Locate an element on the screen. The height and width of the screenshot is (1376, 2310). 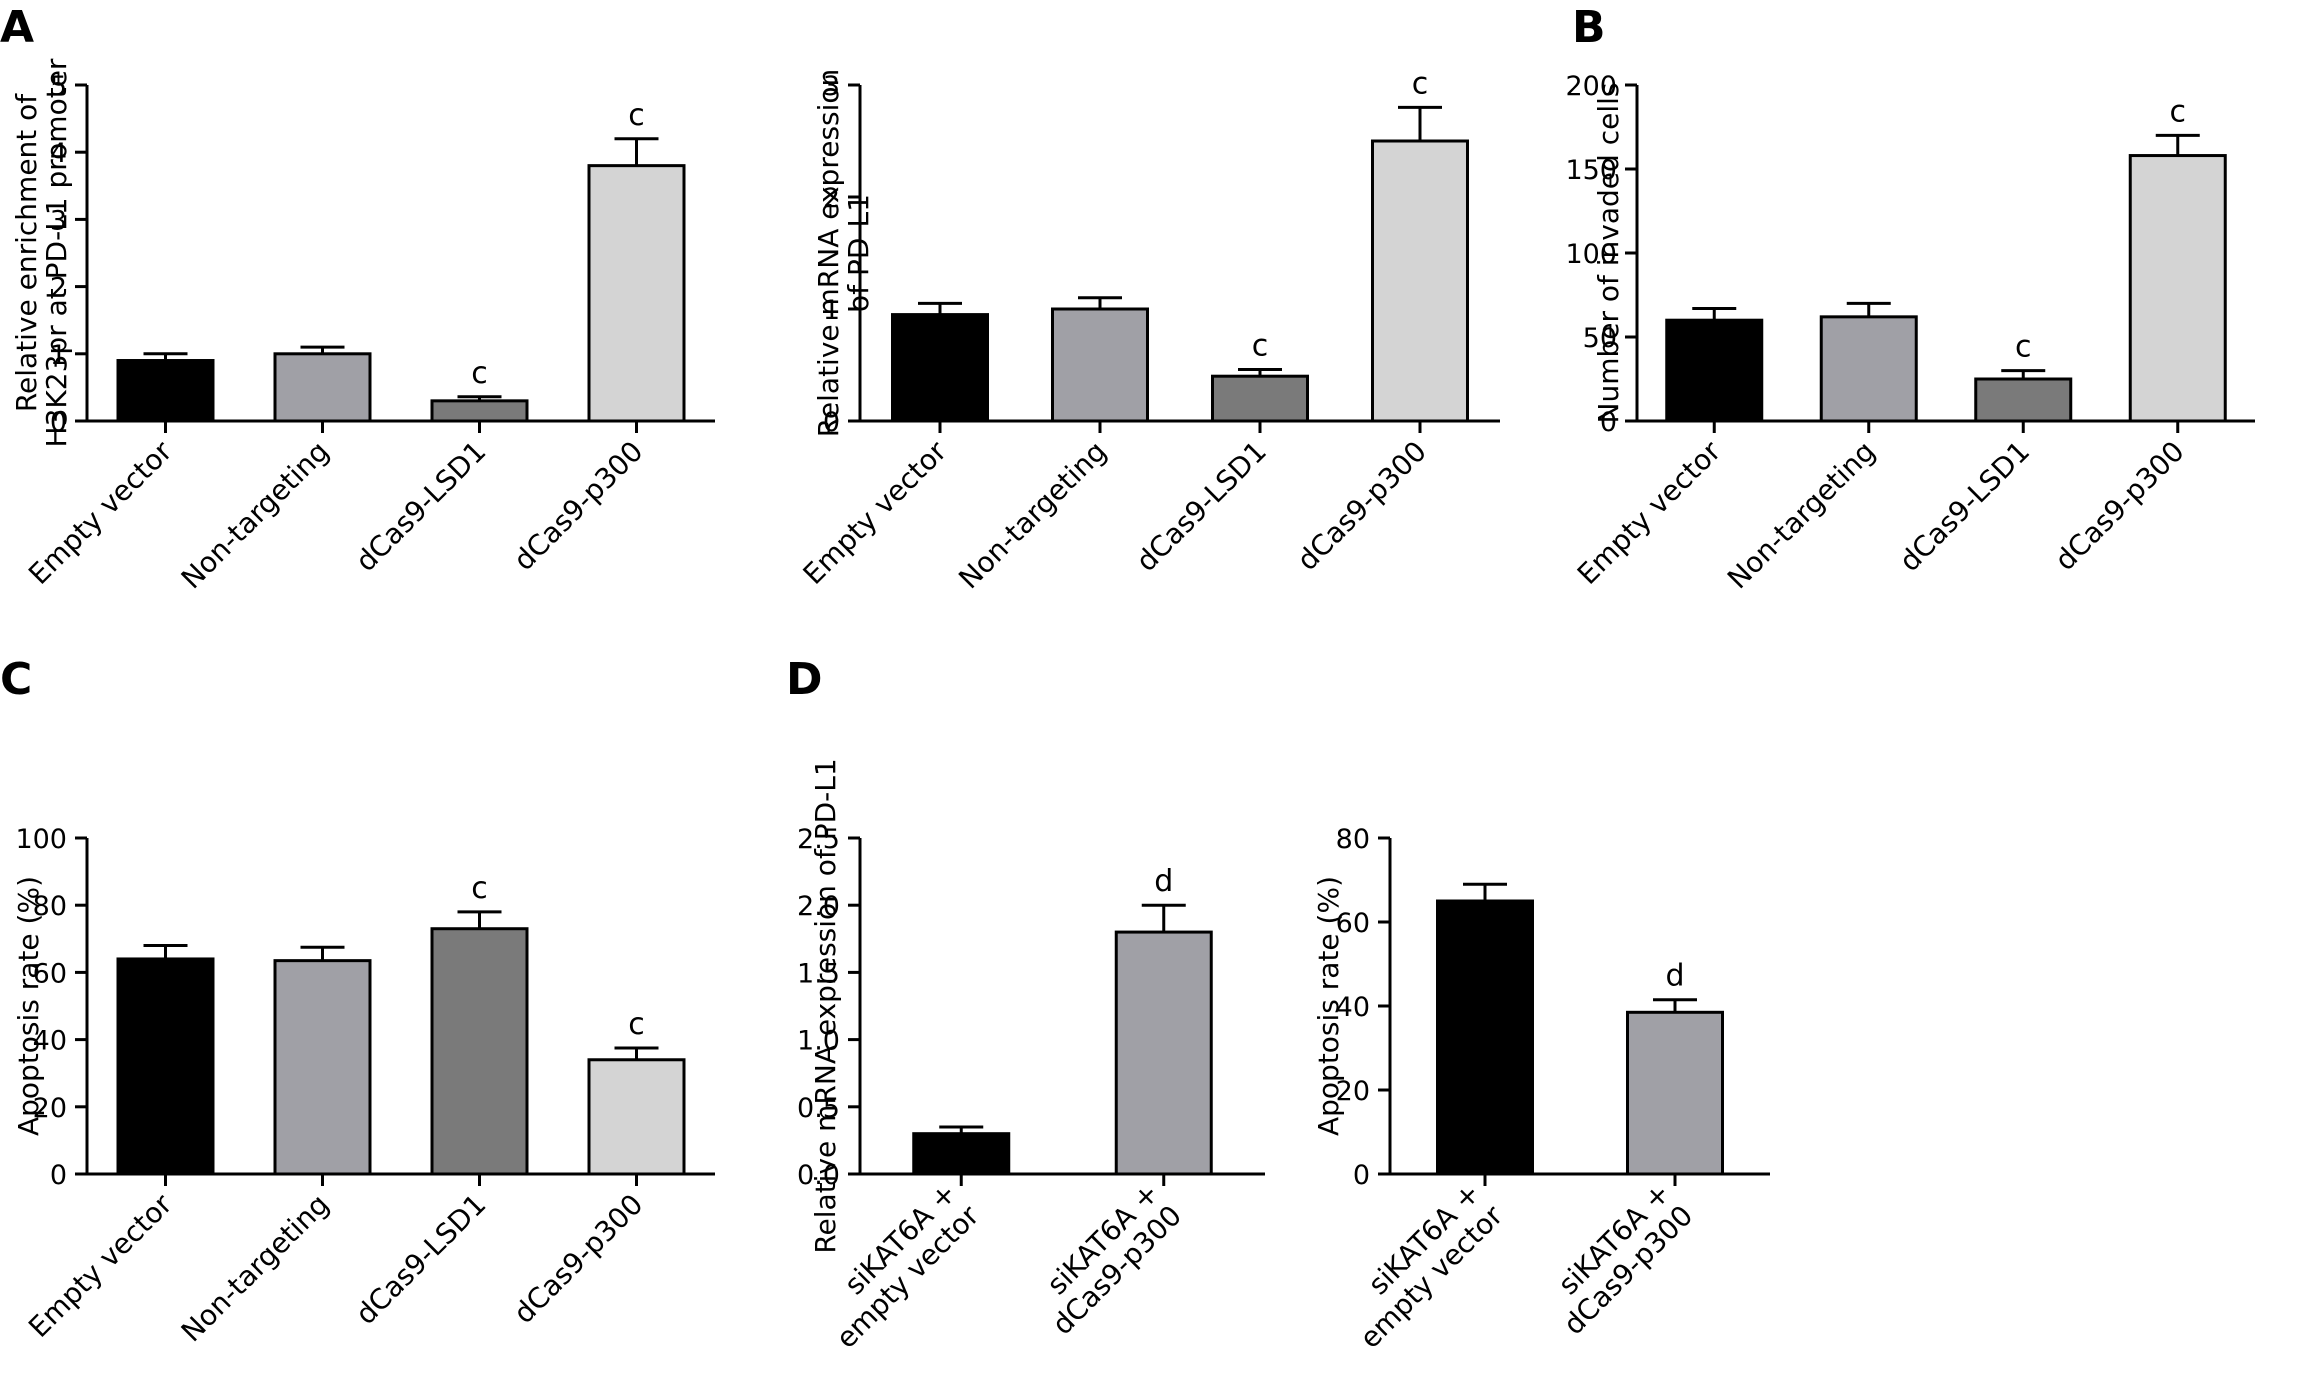
panel-letter-d: D is located at coordinates (804, 679).